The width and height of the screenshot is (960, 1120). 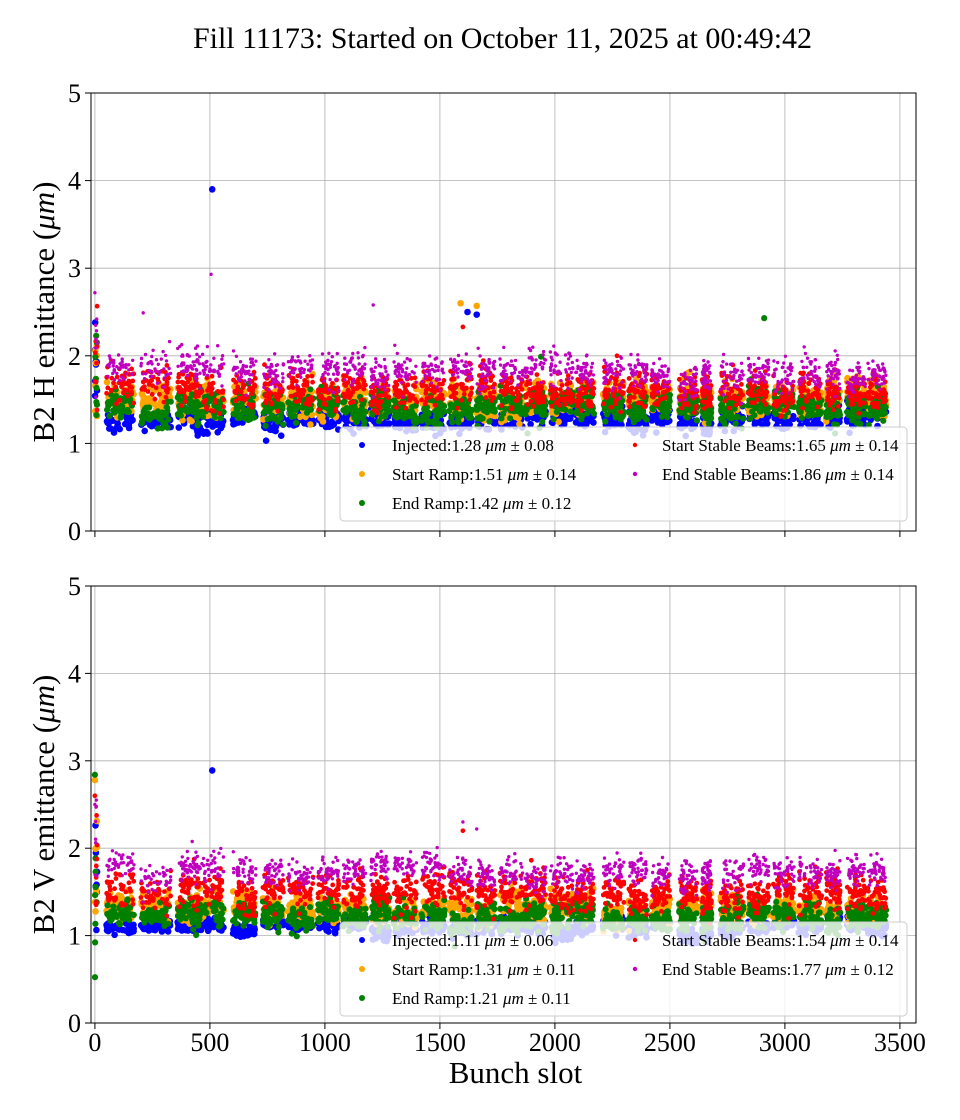 What do you see at coordinates (388, 425) in the screenshot?
I see `point-injected` at bounding box center [388, 425].